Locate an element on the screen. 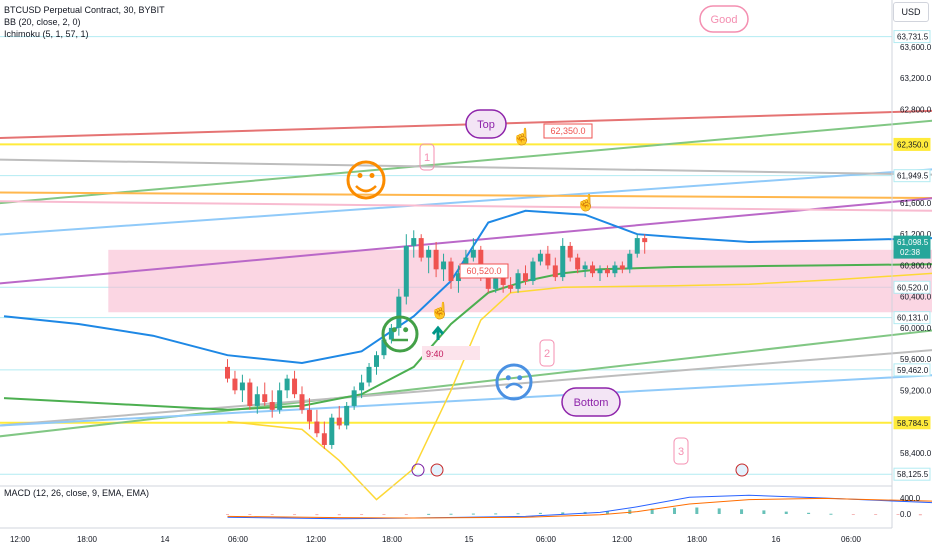  step-2-box is located at coordinates (547, 353).